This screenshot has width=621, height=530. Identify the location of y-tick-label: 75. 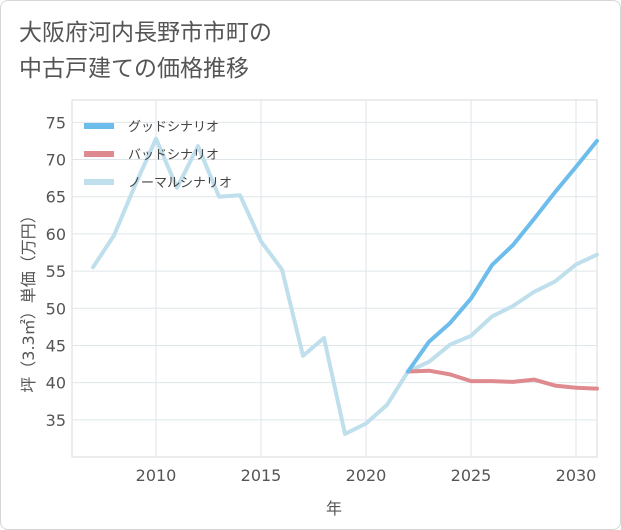
(56, 122).